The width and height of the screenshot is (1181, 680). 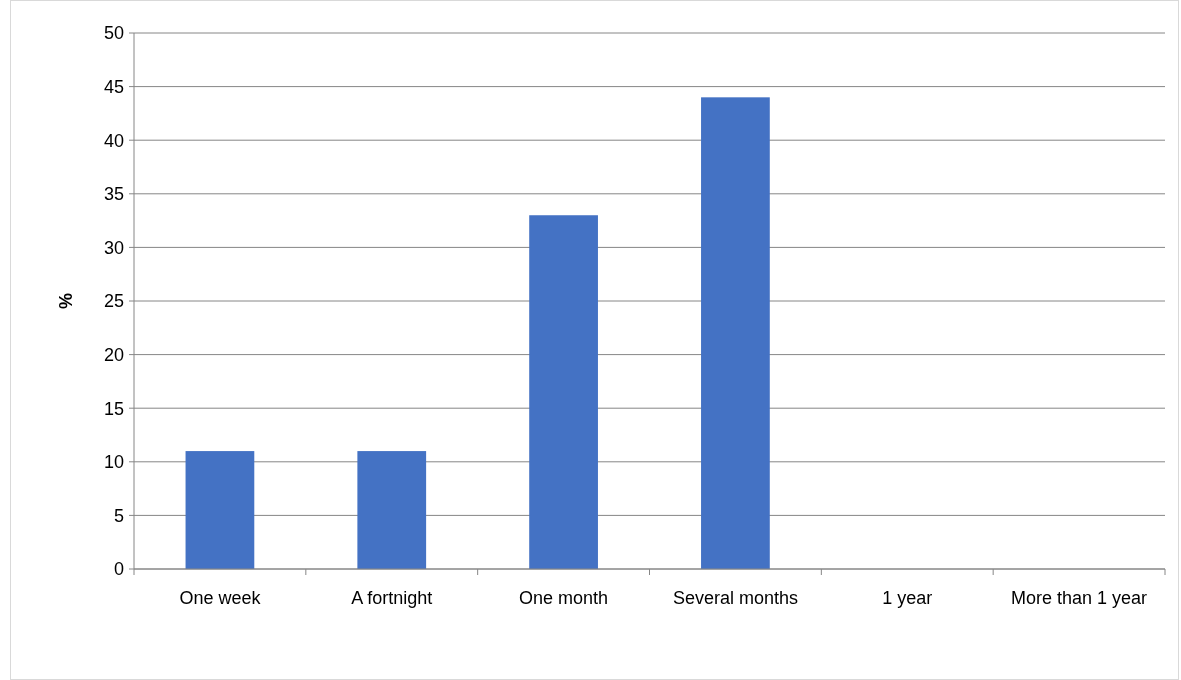 What do you see at coordinates (113, 301) in the screenshot?
I see `y-tick-label: 25` at bounding box center [113, 301].